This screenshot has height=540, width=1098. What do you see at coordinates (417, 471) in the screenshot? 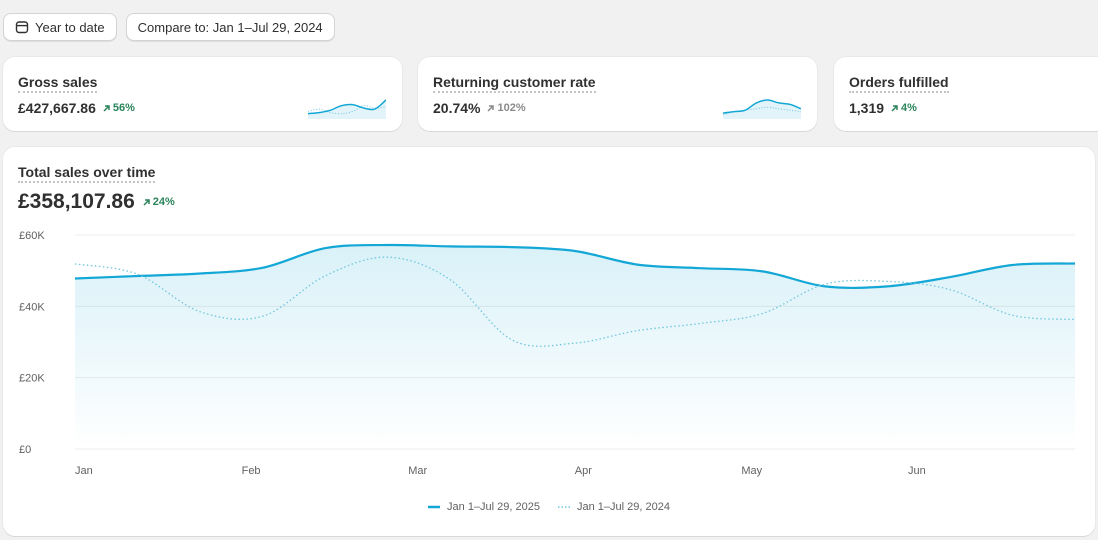
I see `x-tick-label: Mar` at bounding box center [417, 471].